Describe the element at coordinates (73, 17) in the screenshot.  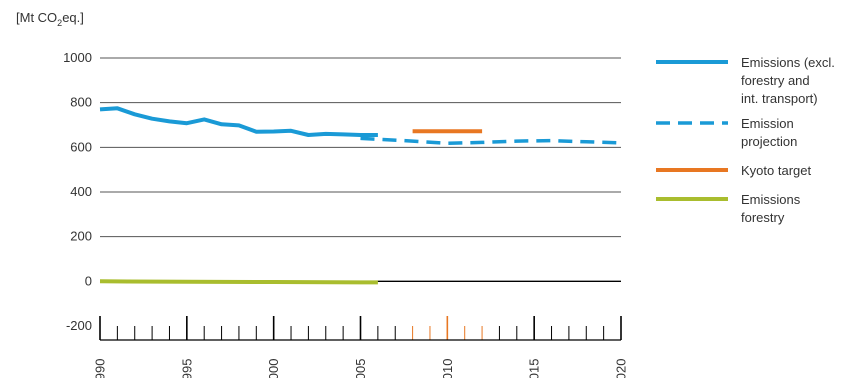
I see `unit-label-suffix: eq.]` at that location.